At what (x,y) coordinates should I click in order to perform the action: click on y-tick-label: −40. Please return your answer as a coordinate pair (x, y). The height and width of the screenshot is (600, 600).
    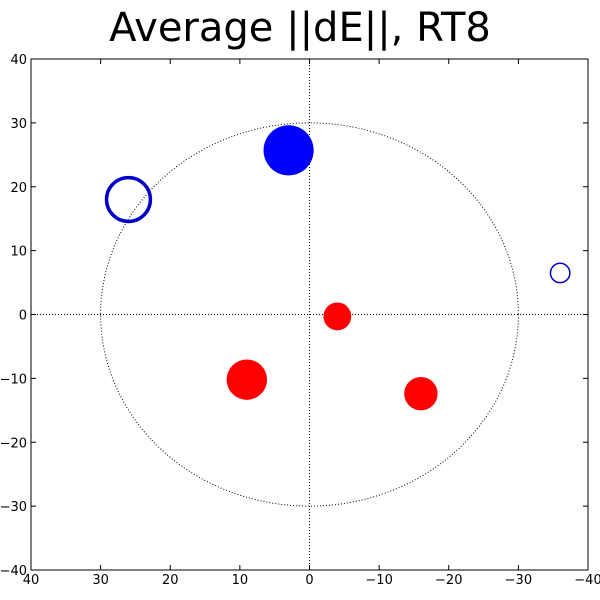
    Looking at the image, I should click on (13, 571).